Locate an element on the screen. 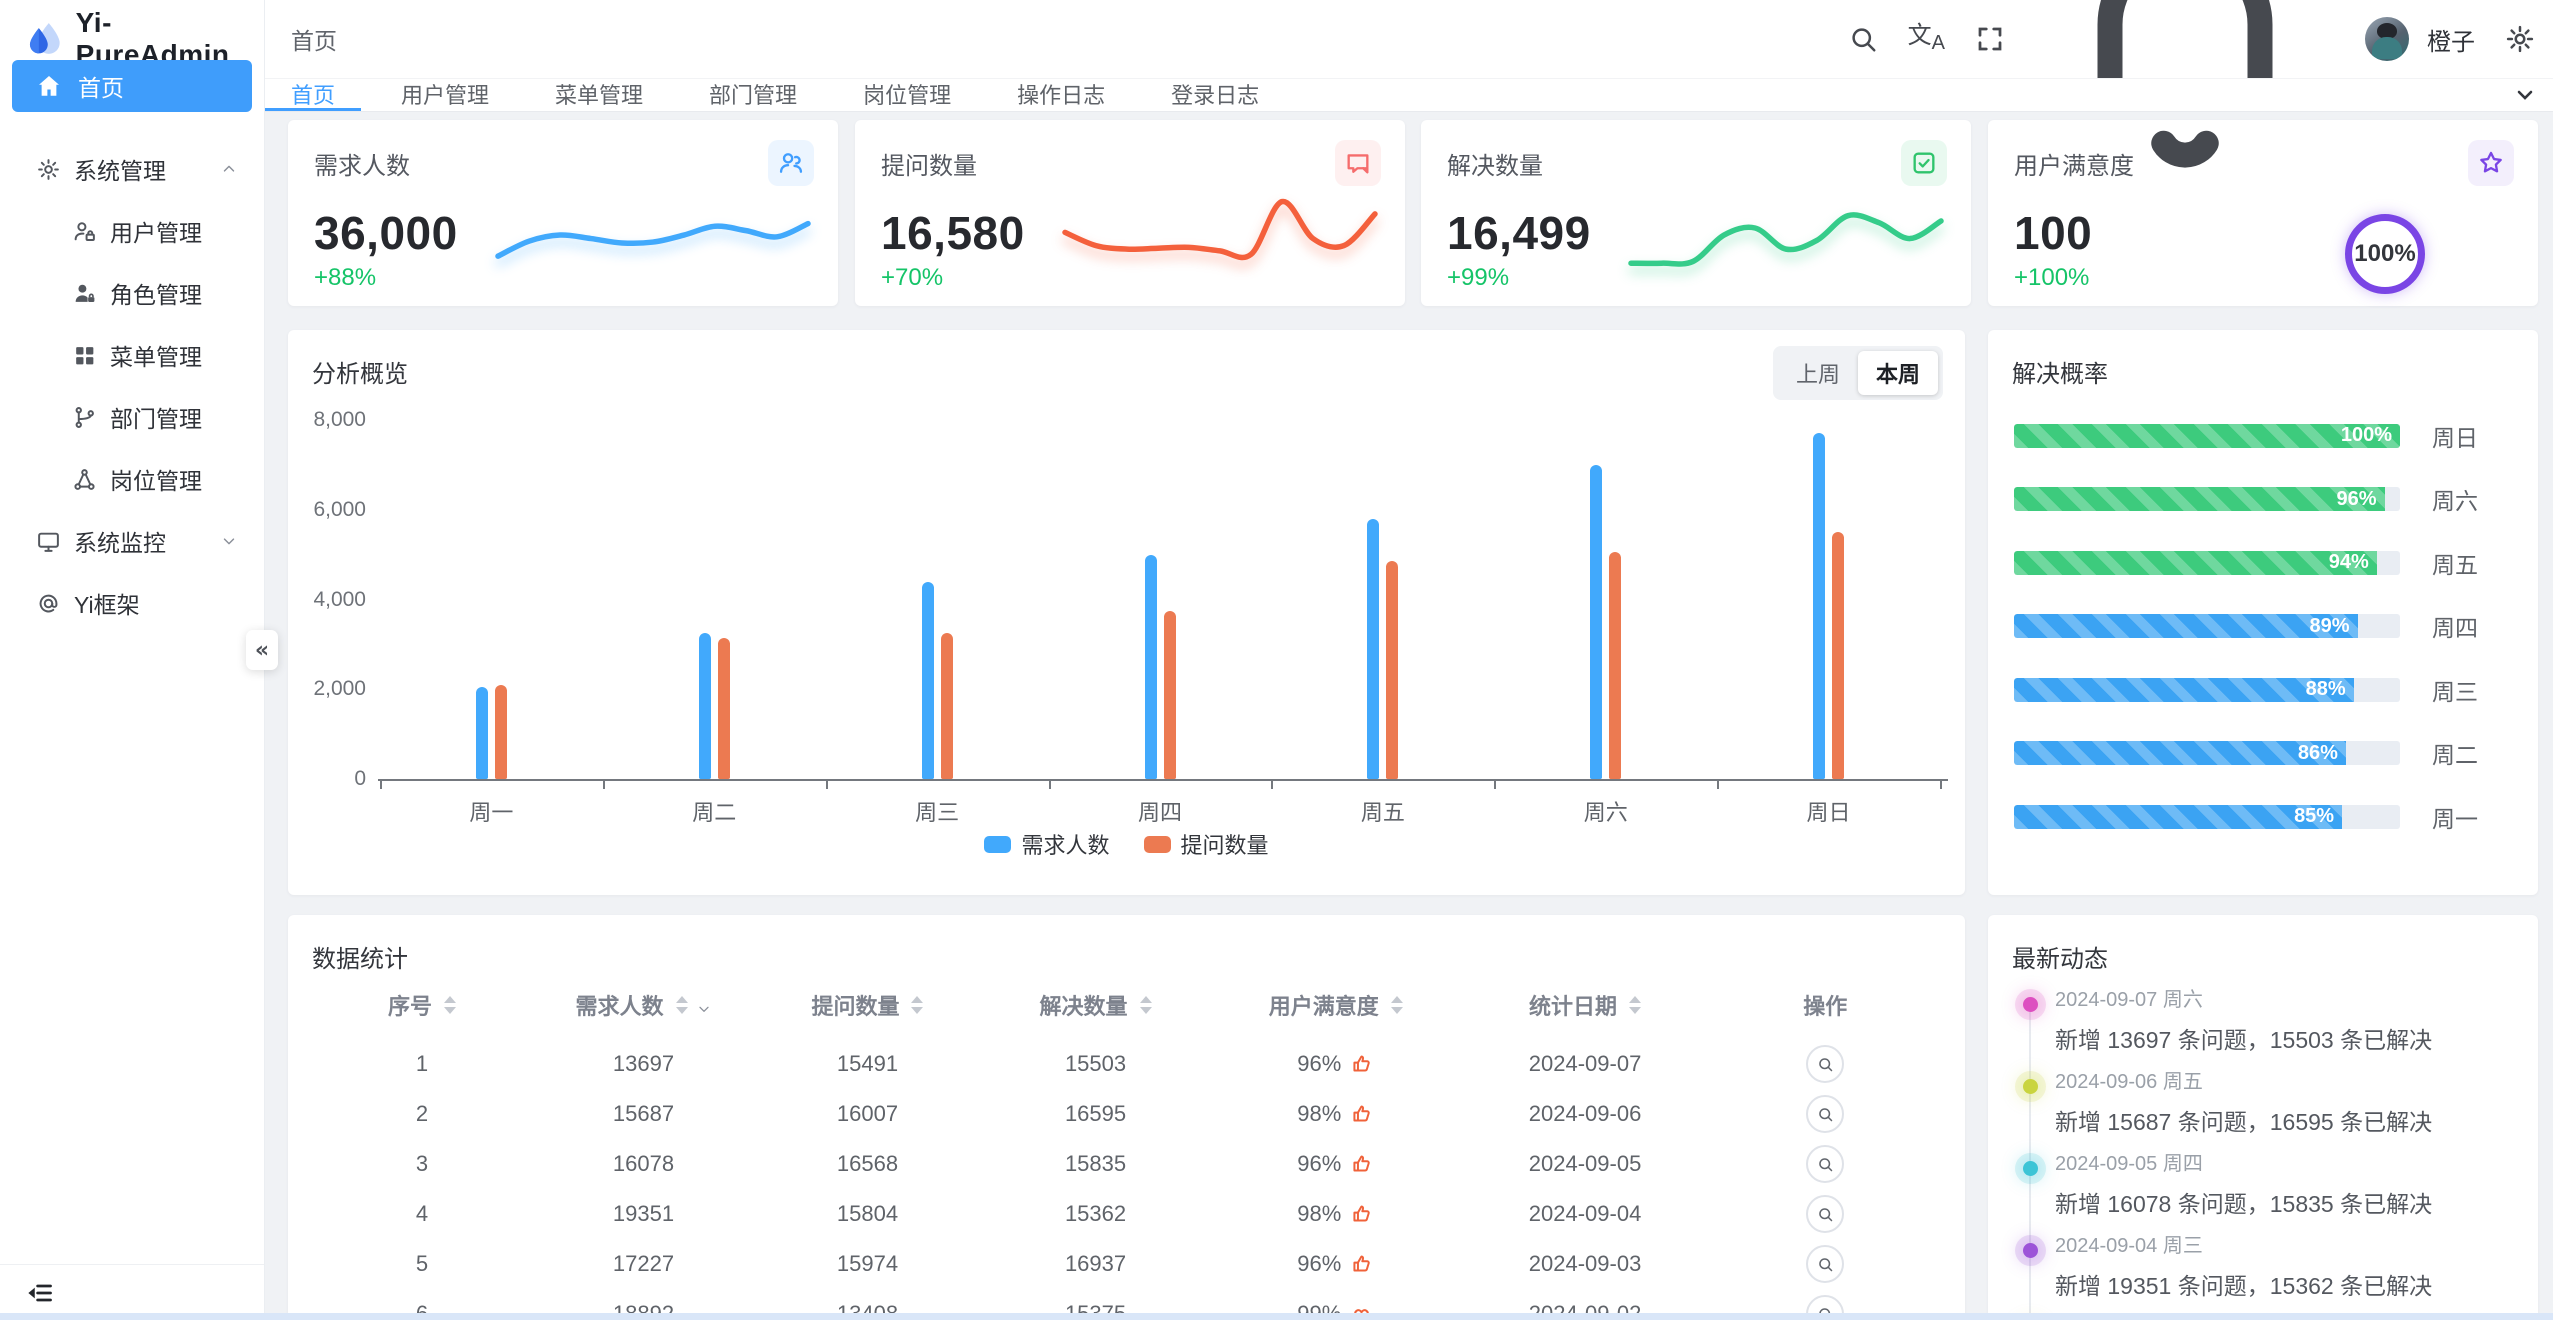 Image resolution: width=2553 pixels, height=1320 pixels. solve-rate-day-label: 周日 is located at coordinates (2455, 437).